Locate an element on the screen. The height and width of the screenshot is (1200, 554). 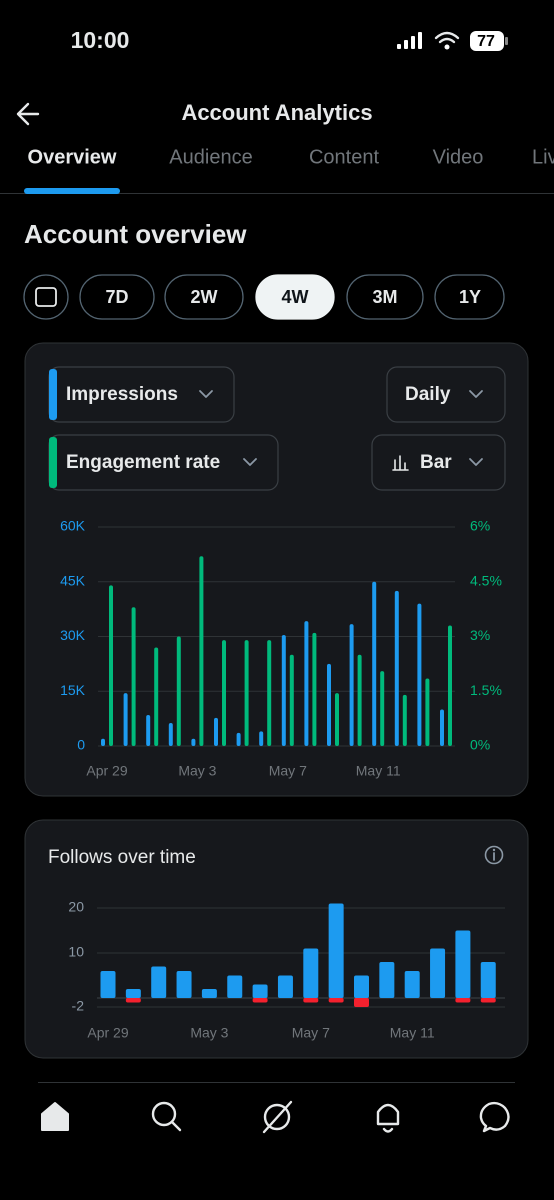
calendar-icon is located at coordinates (46, 297).